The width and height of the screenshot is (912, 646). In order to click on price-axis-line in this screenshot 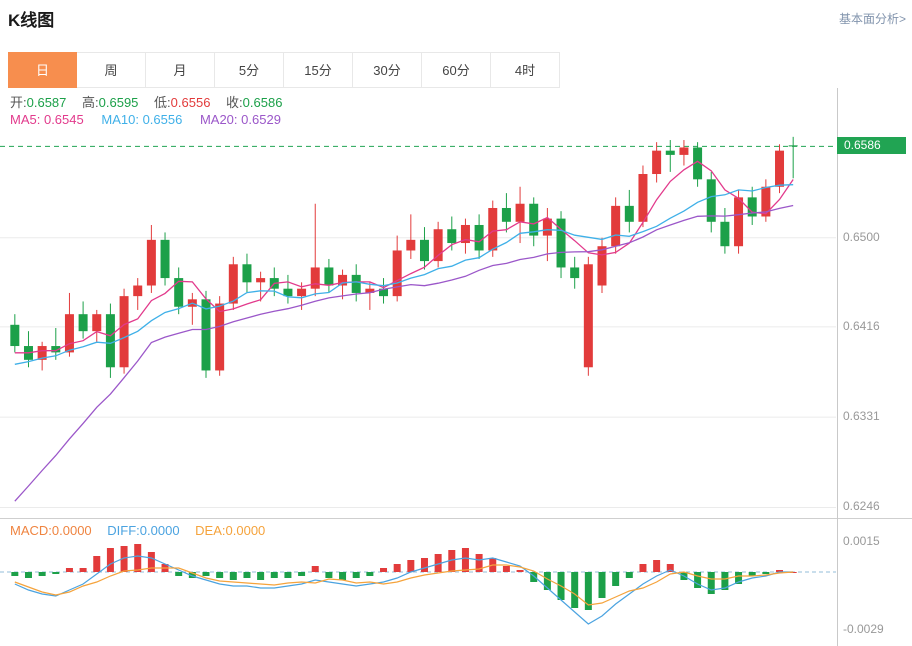, I will do `click(837, 367)`.